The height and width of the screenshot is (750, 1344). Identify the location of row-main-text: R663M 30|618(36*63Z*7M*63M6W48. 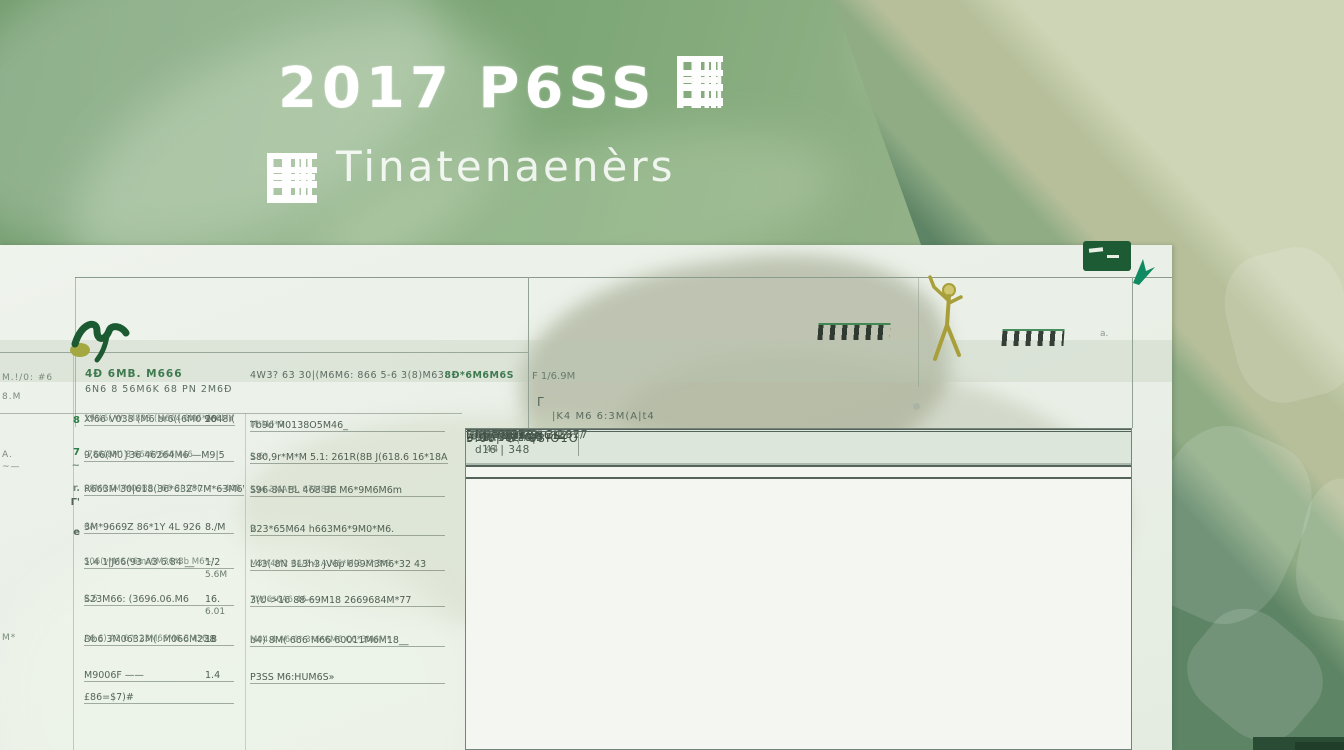
(164, 490).